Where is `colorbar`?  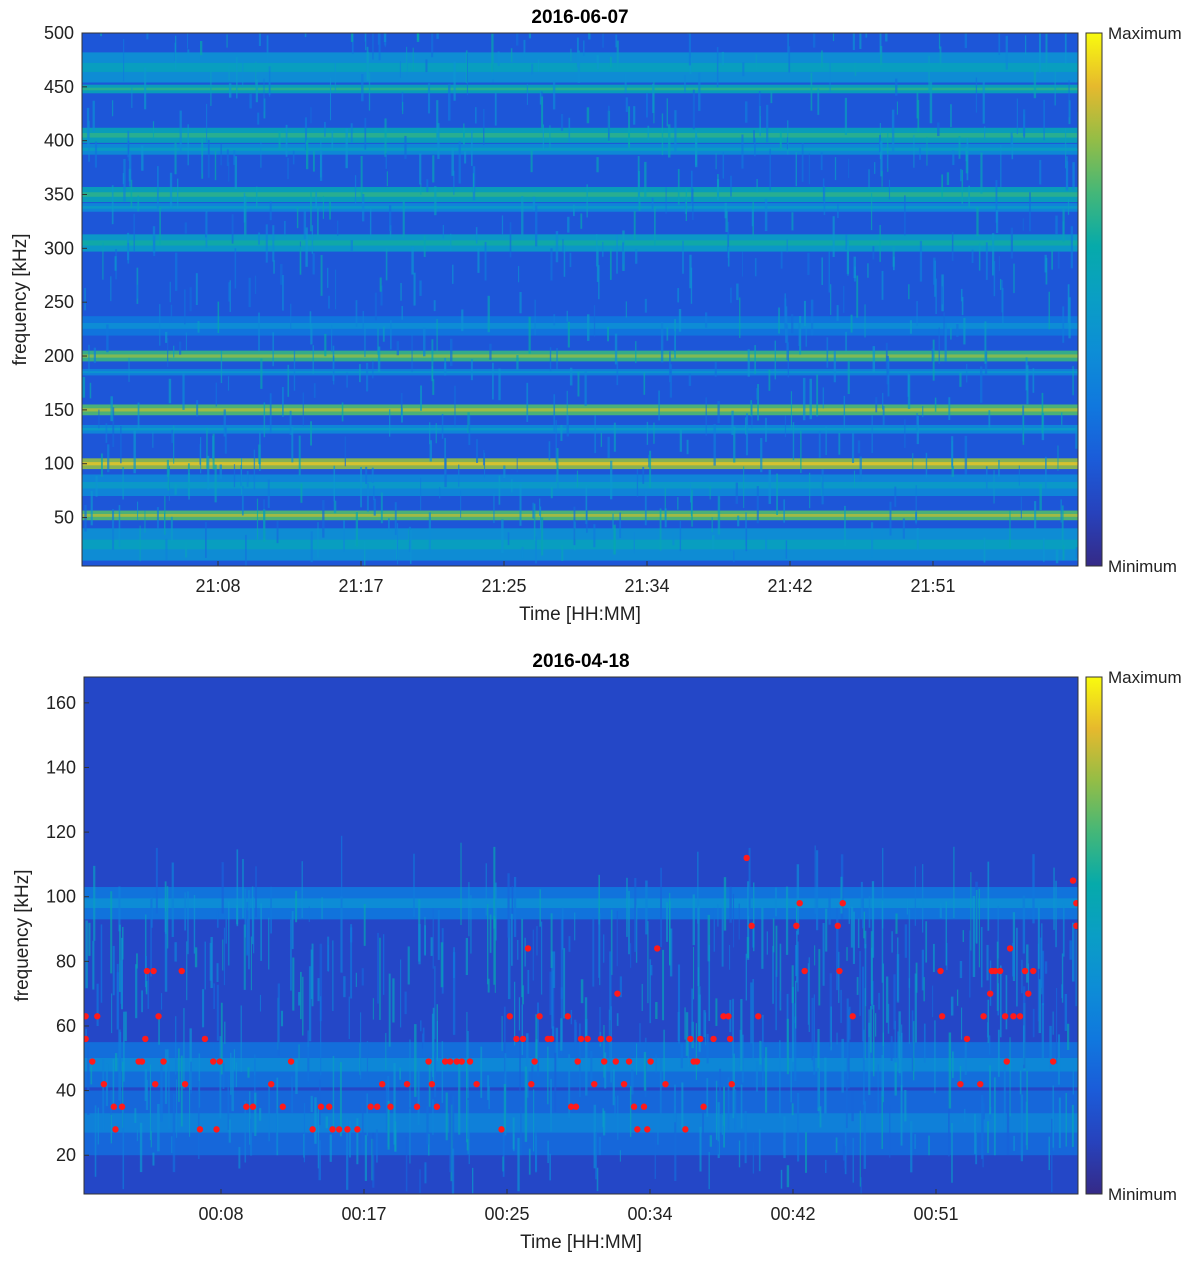 colorbar is located at coordinates (1094, 299).